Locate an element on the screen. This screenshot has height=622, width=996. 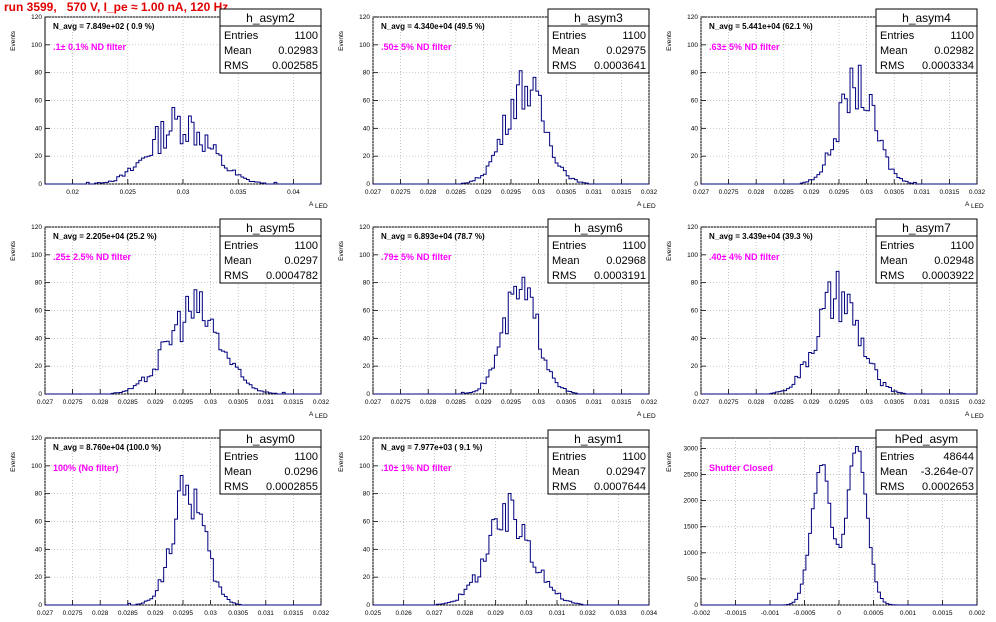
x-tick-label: 0 is located at coordinates (839, 613).